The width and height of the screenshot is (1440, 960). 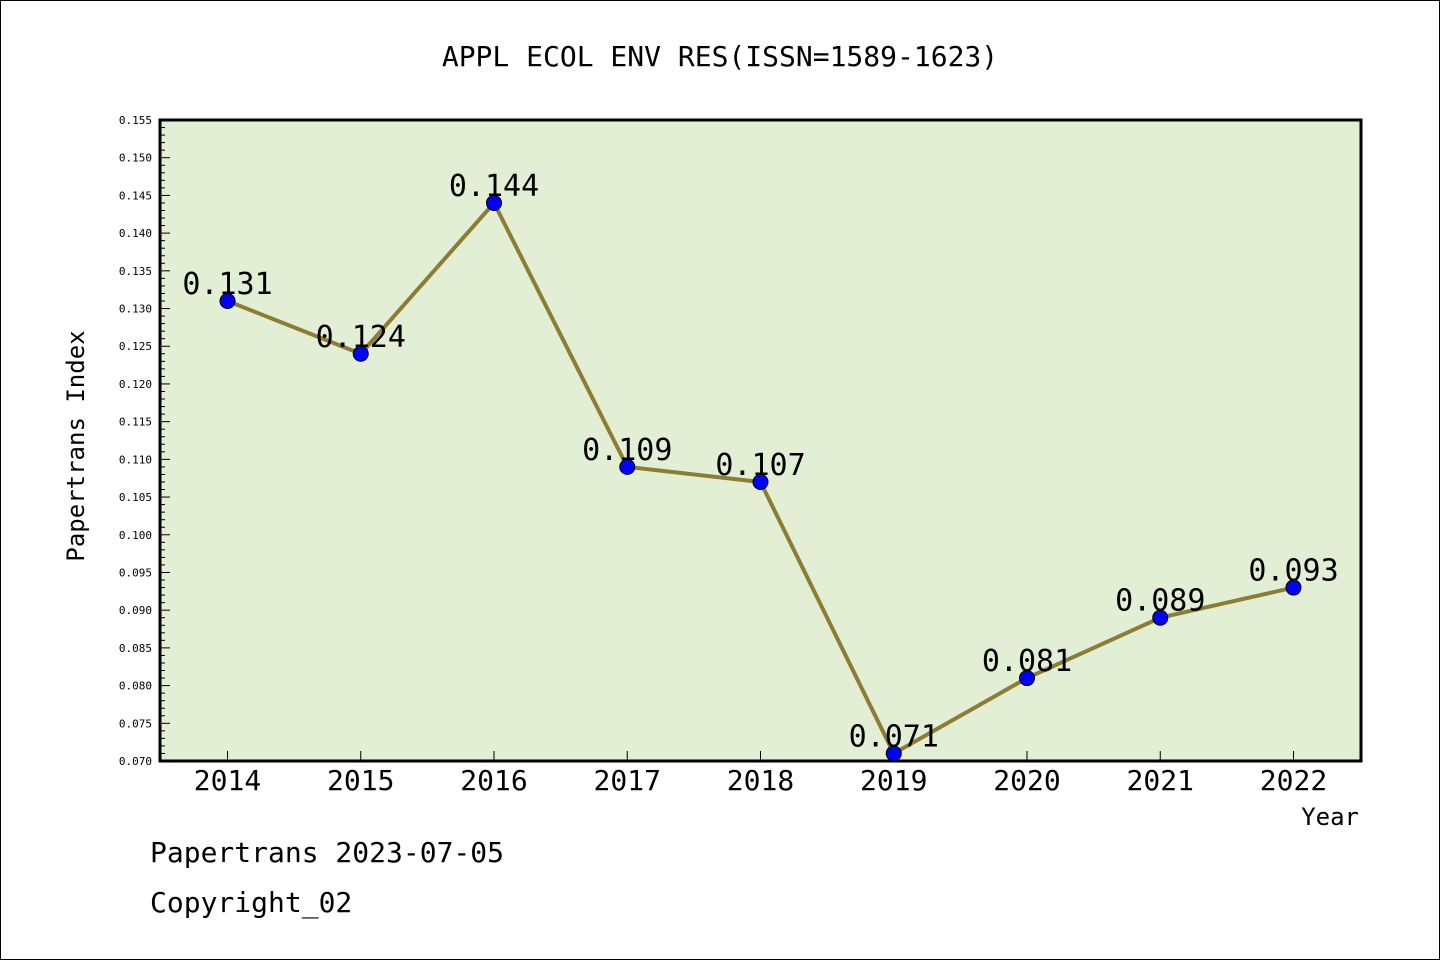 What do you see at coordinates (135, 723) in the screenshot?
I see `y-tick-label: 0.075` at bounding box center [135, 723].